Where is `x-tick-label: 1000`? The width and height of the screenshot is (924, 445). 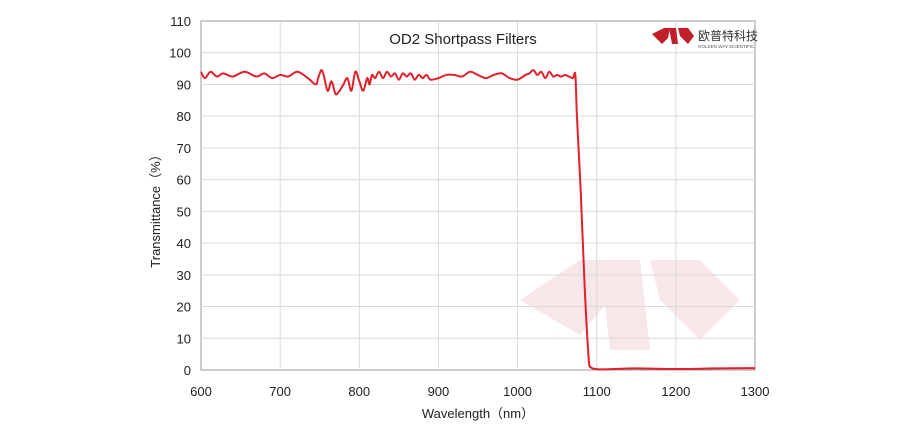
x-tick-label: 1000 is located at coordinates (517, 391).